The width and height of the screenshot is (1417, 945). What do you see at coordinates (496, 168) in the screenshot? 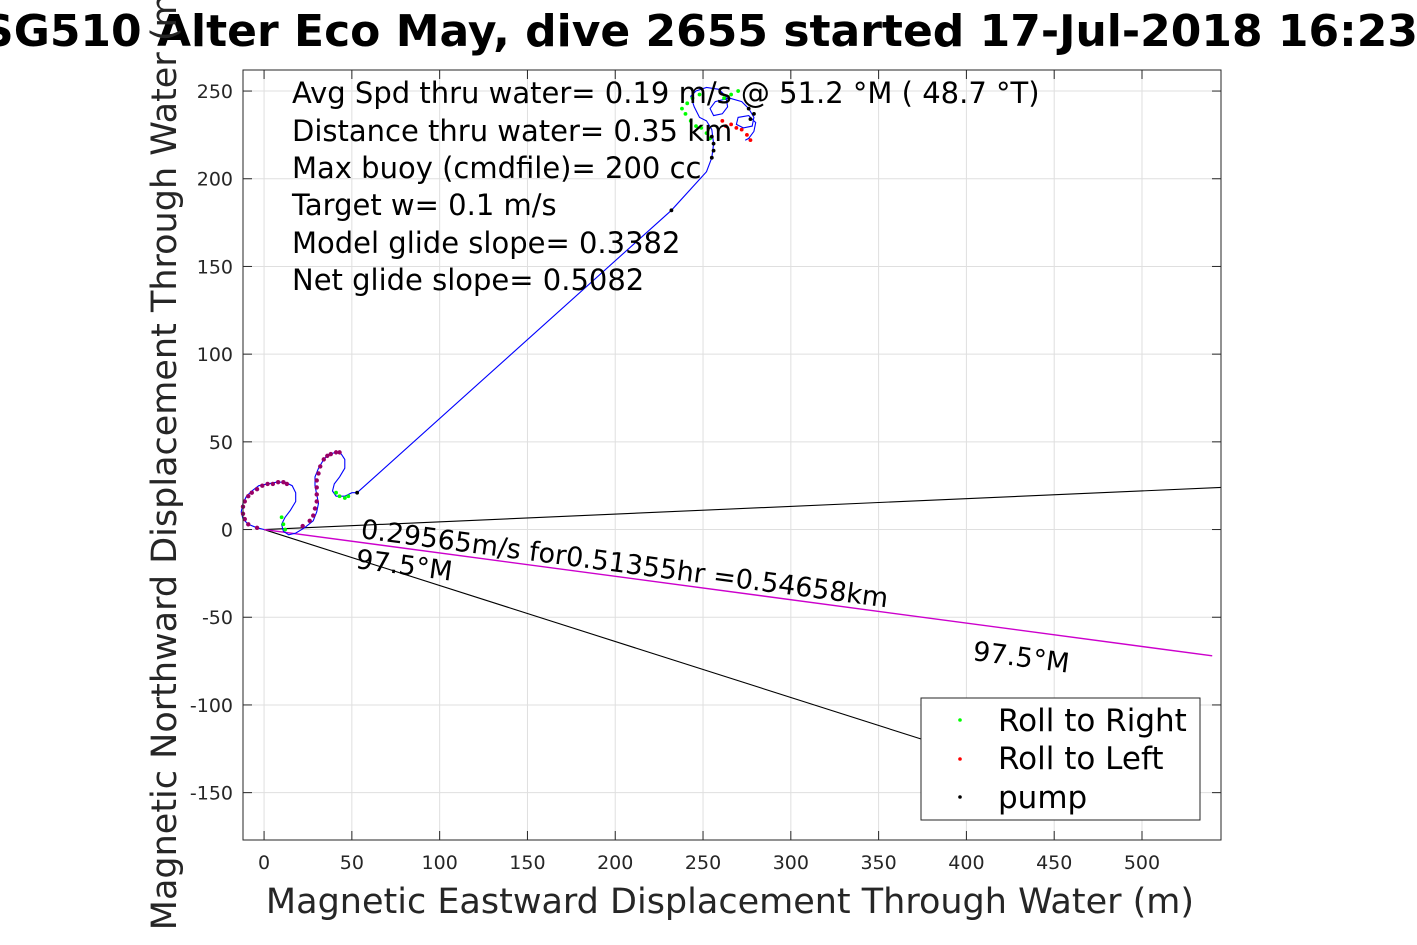
I see `stat-max-buoy: Max buoy (cmdfile)= 200 cc` at bounding box center [496, 168].